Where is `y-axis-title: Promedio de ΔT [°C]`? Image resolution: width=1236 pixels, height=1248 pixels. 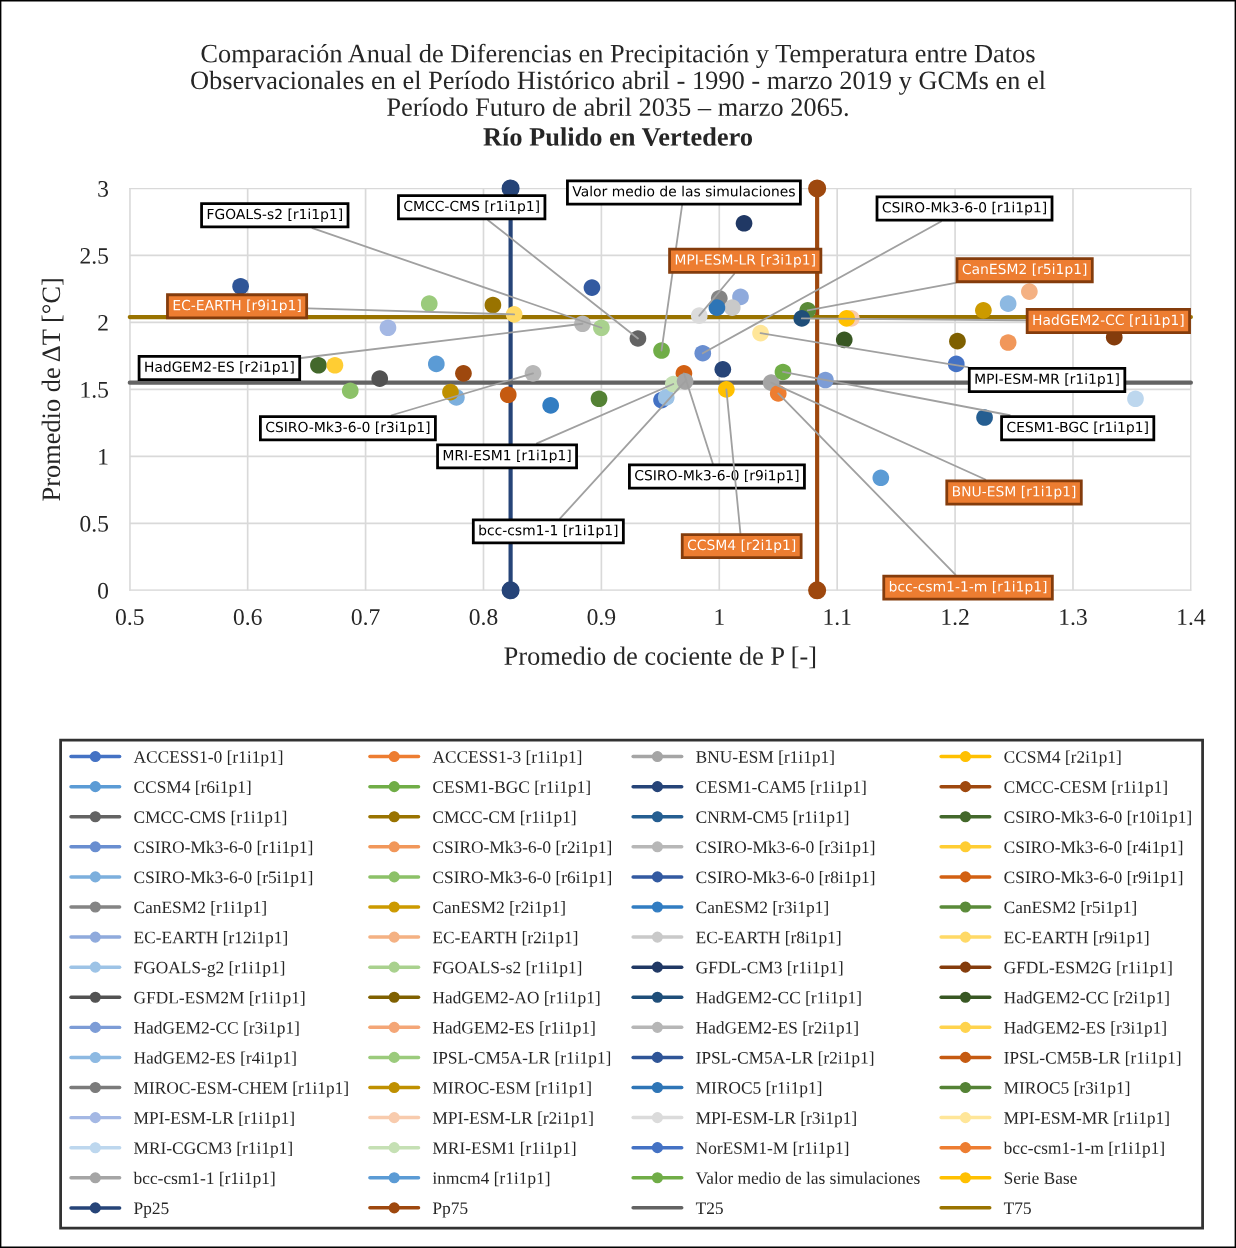 y-axis-title: Promedio de ΔT [°C] is located at coordinates (52, 390).